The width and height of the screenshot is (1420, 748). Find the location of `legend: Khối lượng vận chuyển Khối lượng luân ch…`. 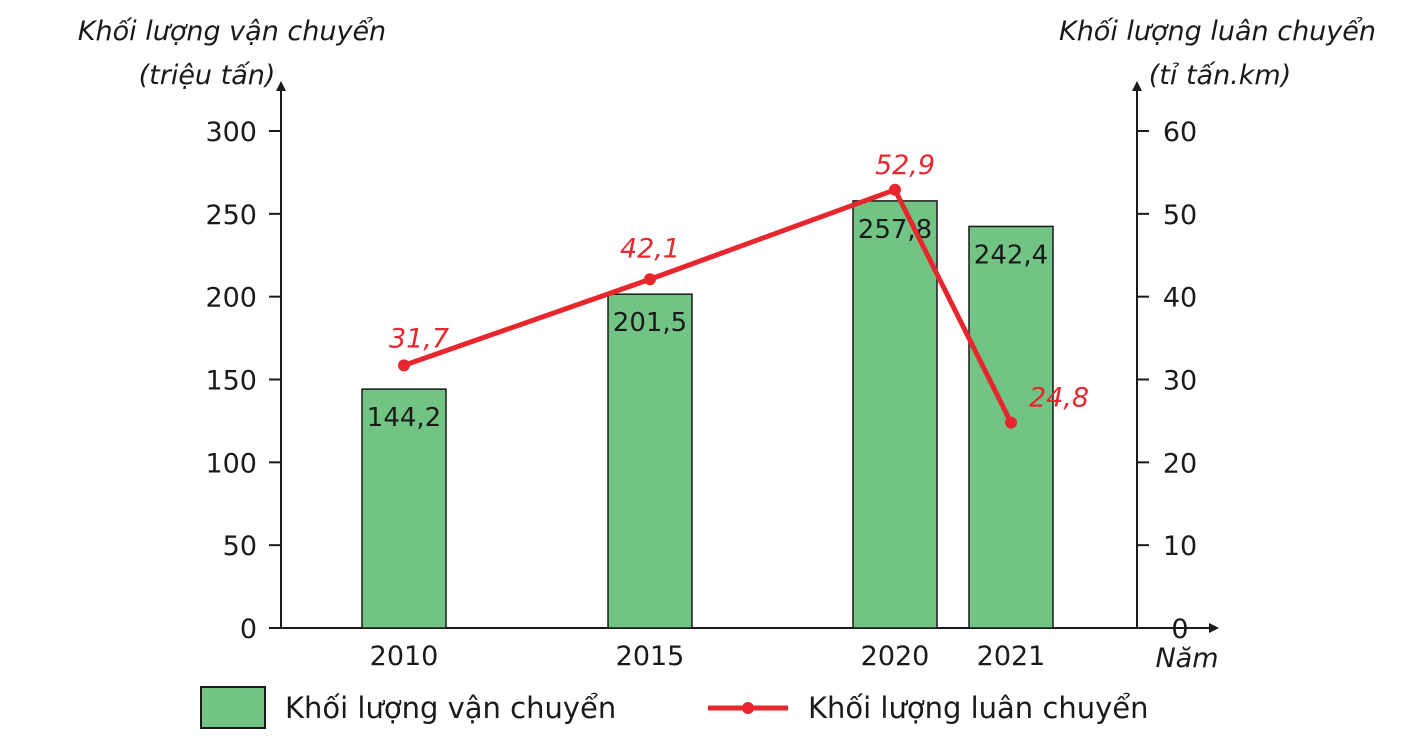

legend: Khối lượng vận chuyển Khối lượng luân ch… is located at coordinates (674, 707).